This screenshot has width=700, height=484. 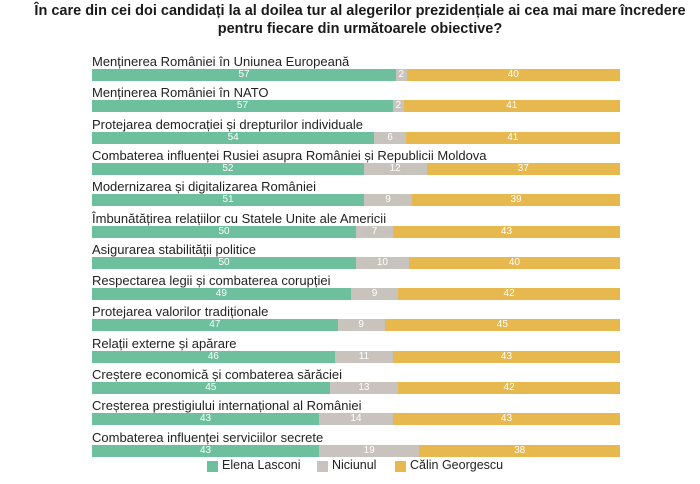 I want to click on bar-segment-georgescu: 39, so click(x=516, y=200).